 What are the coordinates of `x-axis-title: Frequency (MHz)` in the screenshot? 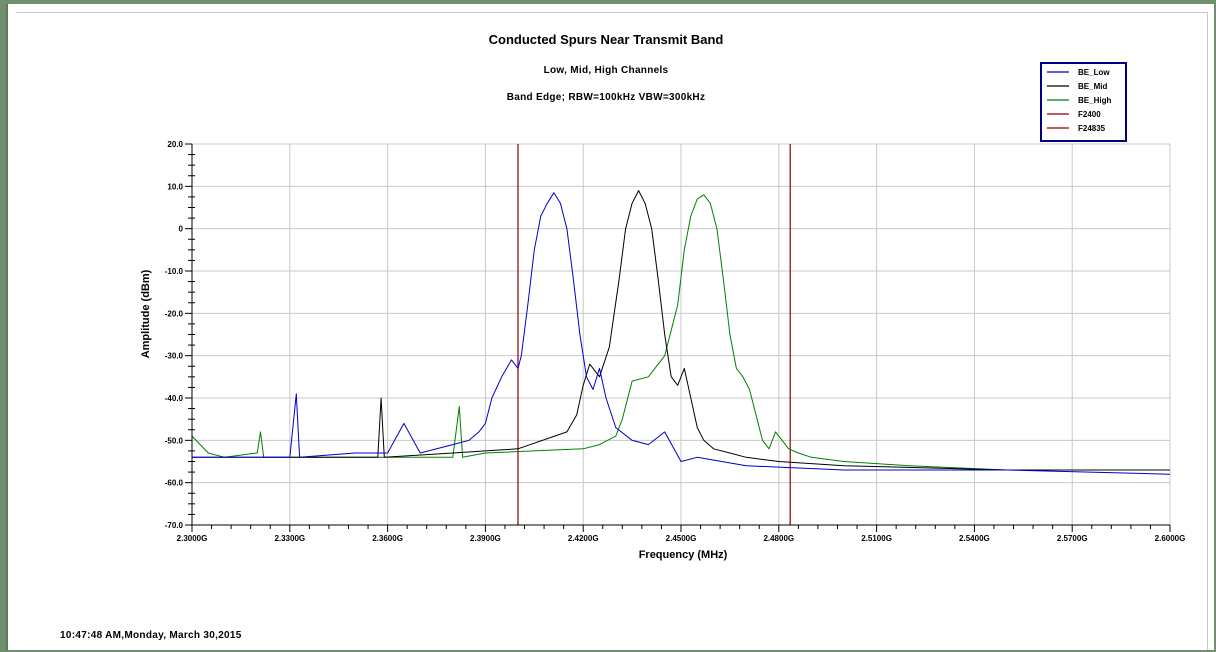 It's located at (683, 555).